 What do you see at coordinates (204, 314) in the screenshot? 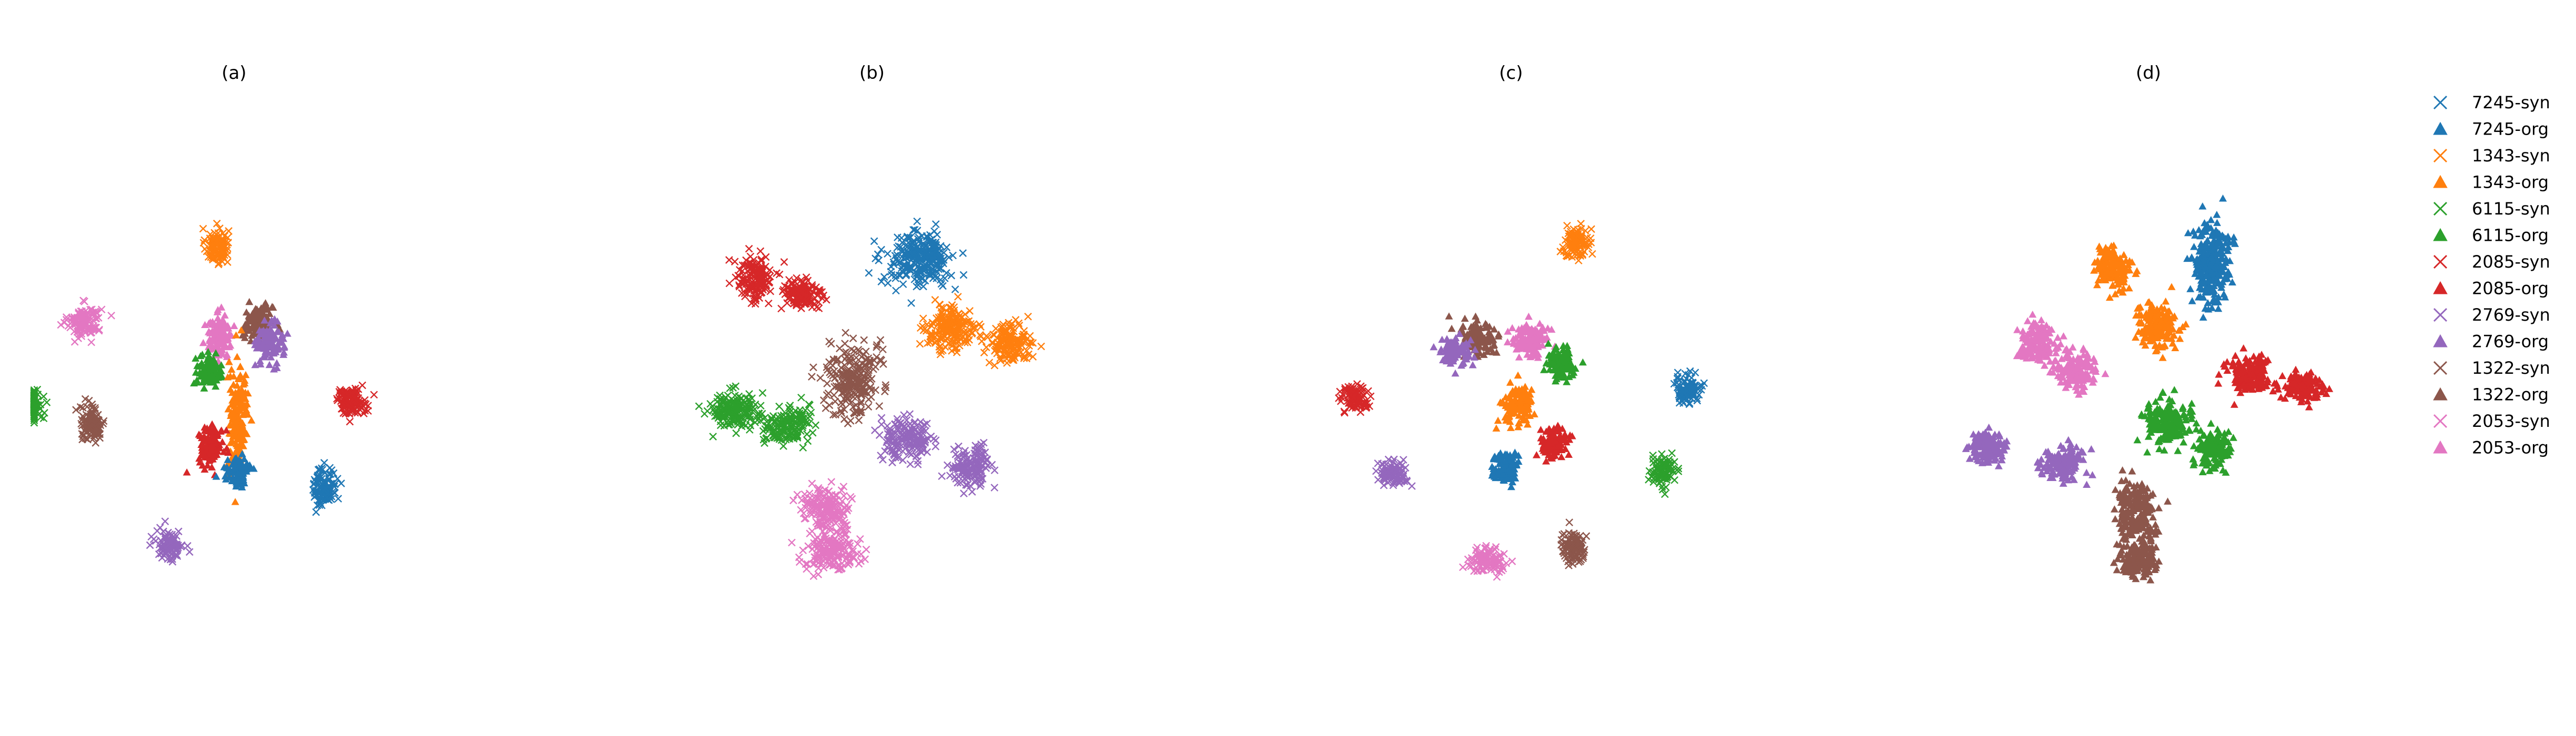
I see `panel-a: (a)` at bounding box center [204, 314].